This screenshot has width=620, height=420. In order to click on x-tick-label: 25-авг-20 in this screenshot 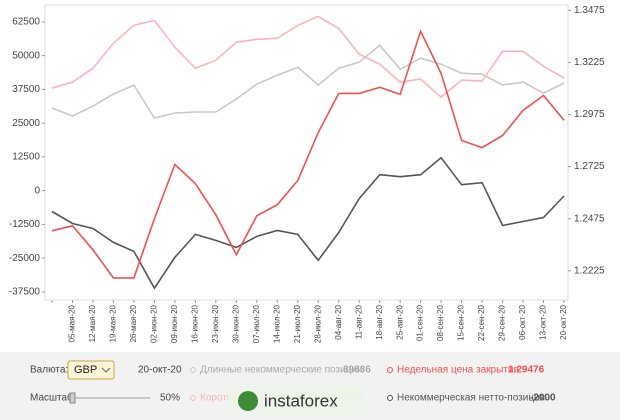, I will do `click(399, 321)`.